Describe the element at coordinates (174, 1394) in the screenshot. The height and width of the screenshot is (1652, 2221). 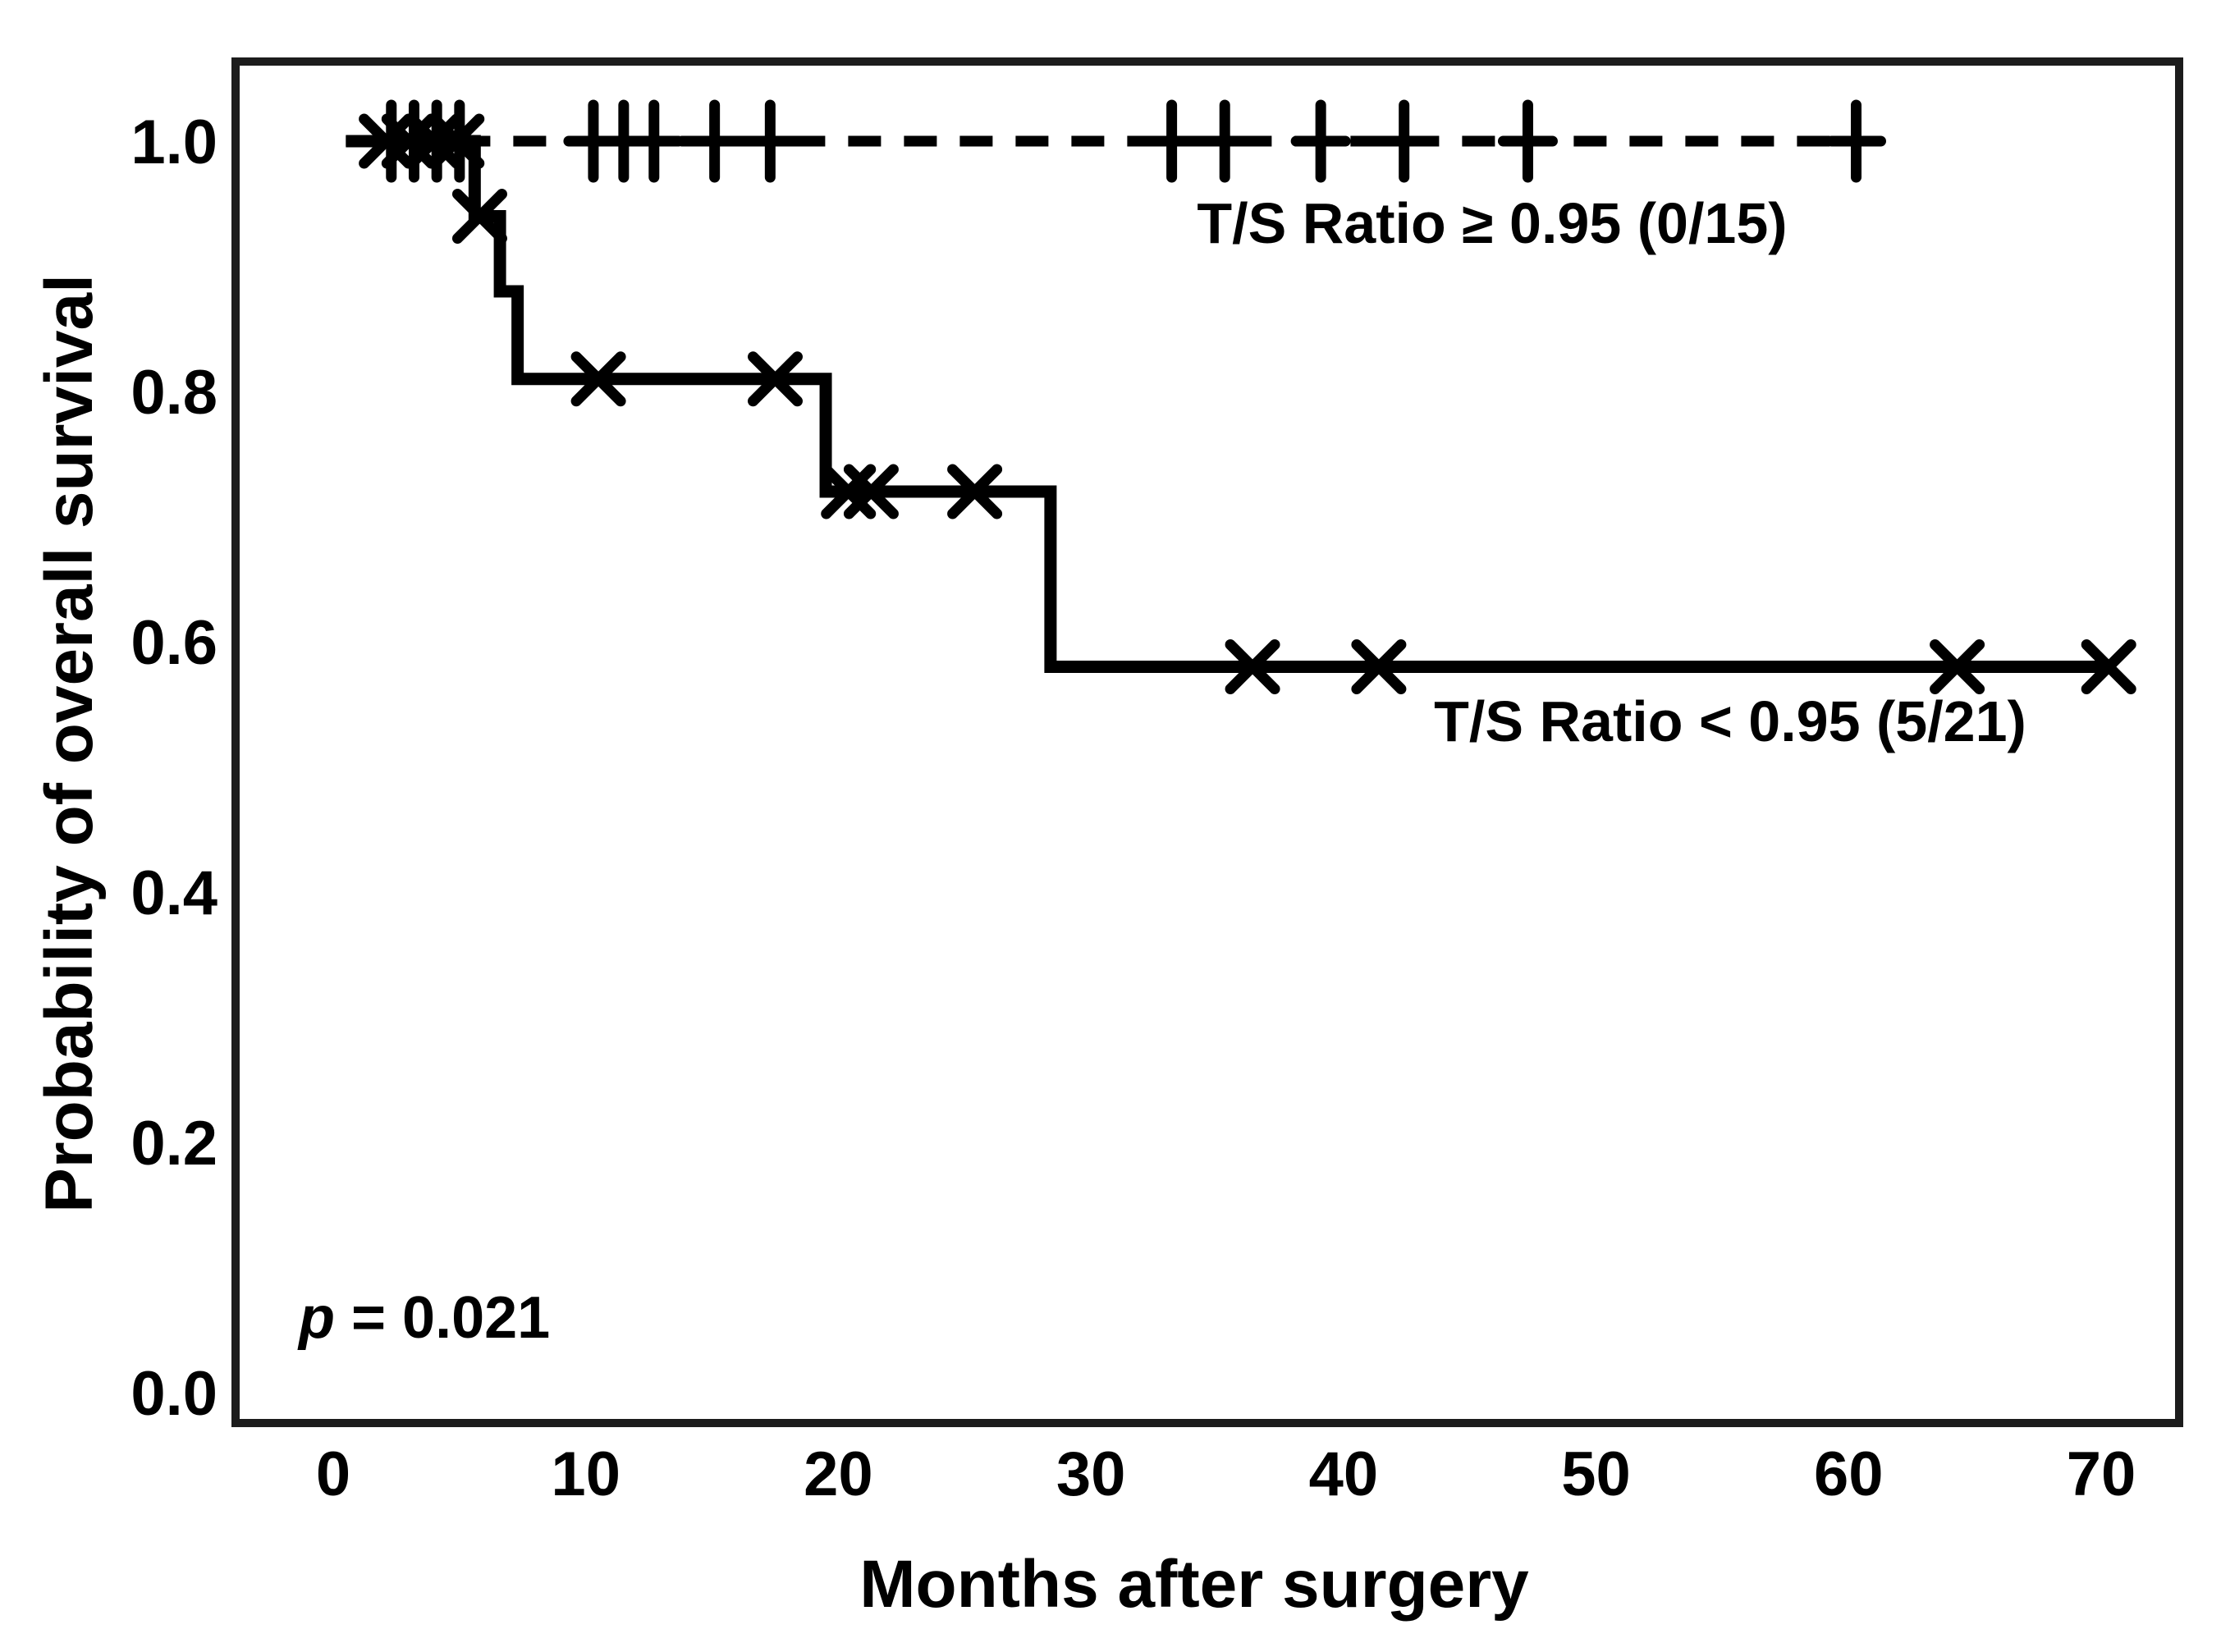
I see `y-tick-label: 0.0` at that location.